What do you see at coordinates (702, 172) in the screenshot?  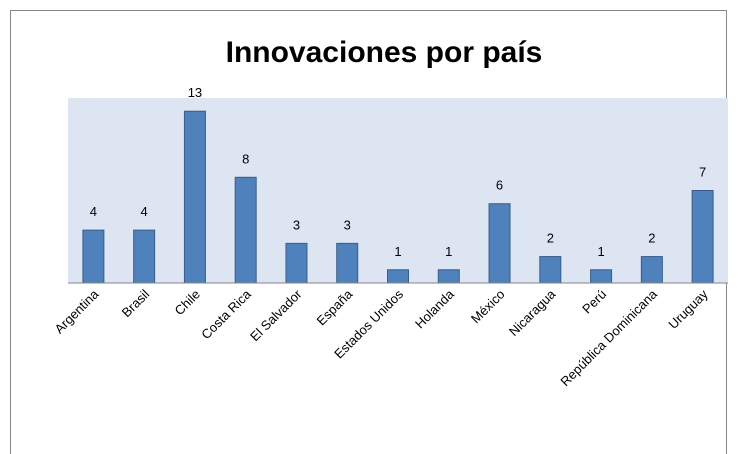 I see `data-label: 7` at bounding box center [702, 172].